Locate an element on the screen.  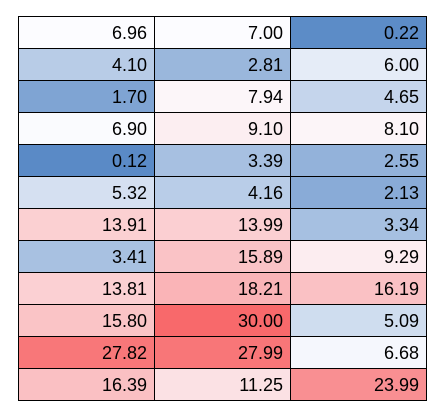
heatmap-row: 6.90 9.10 8.10 is located at coordinates (222, 128).